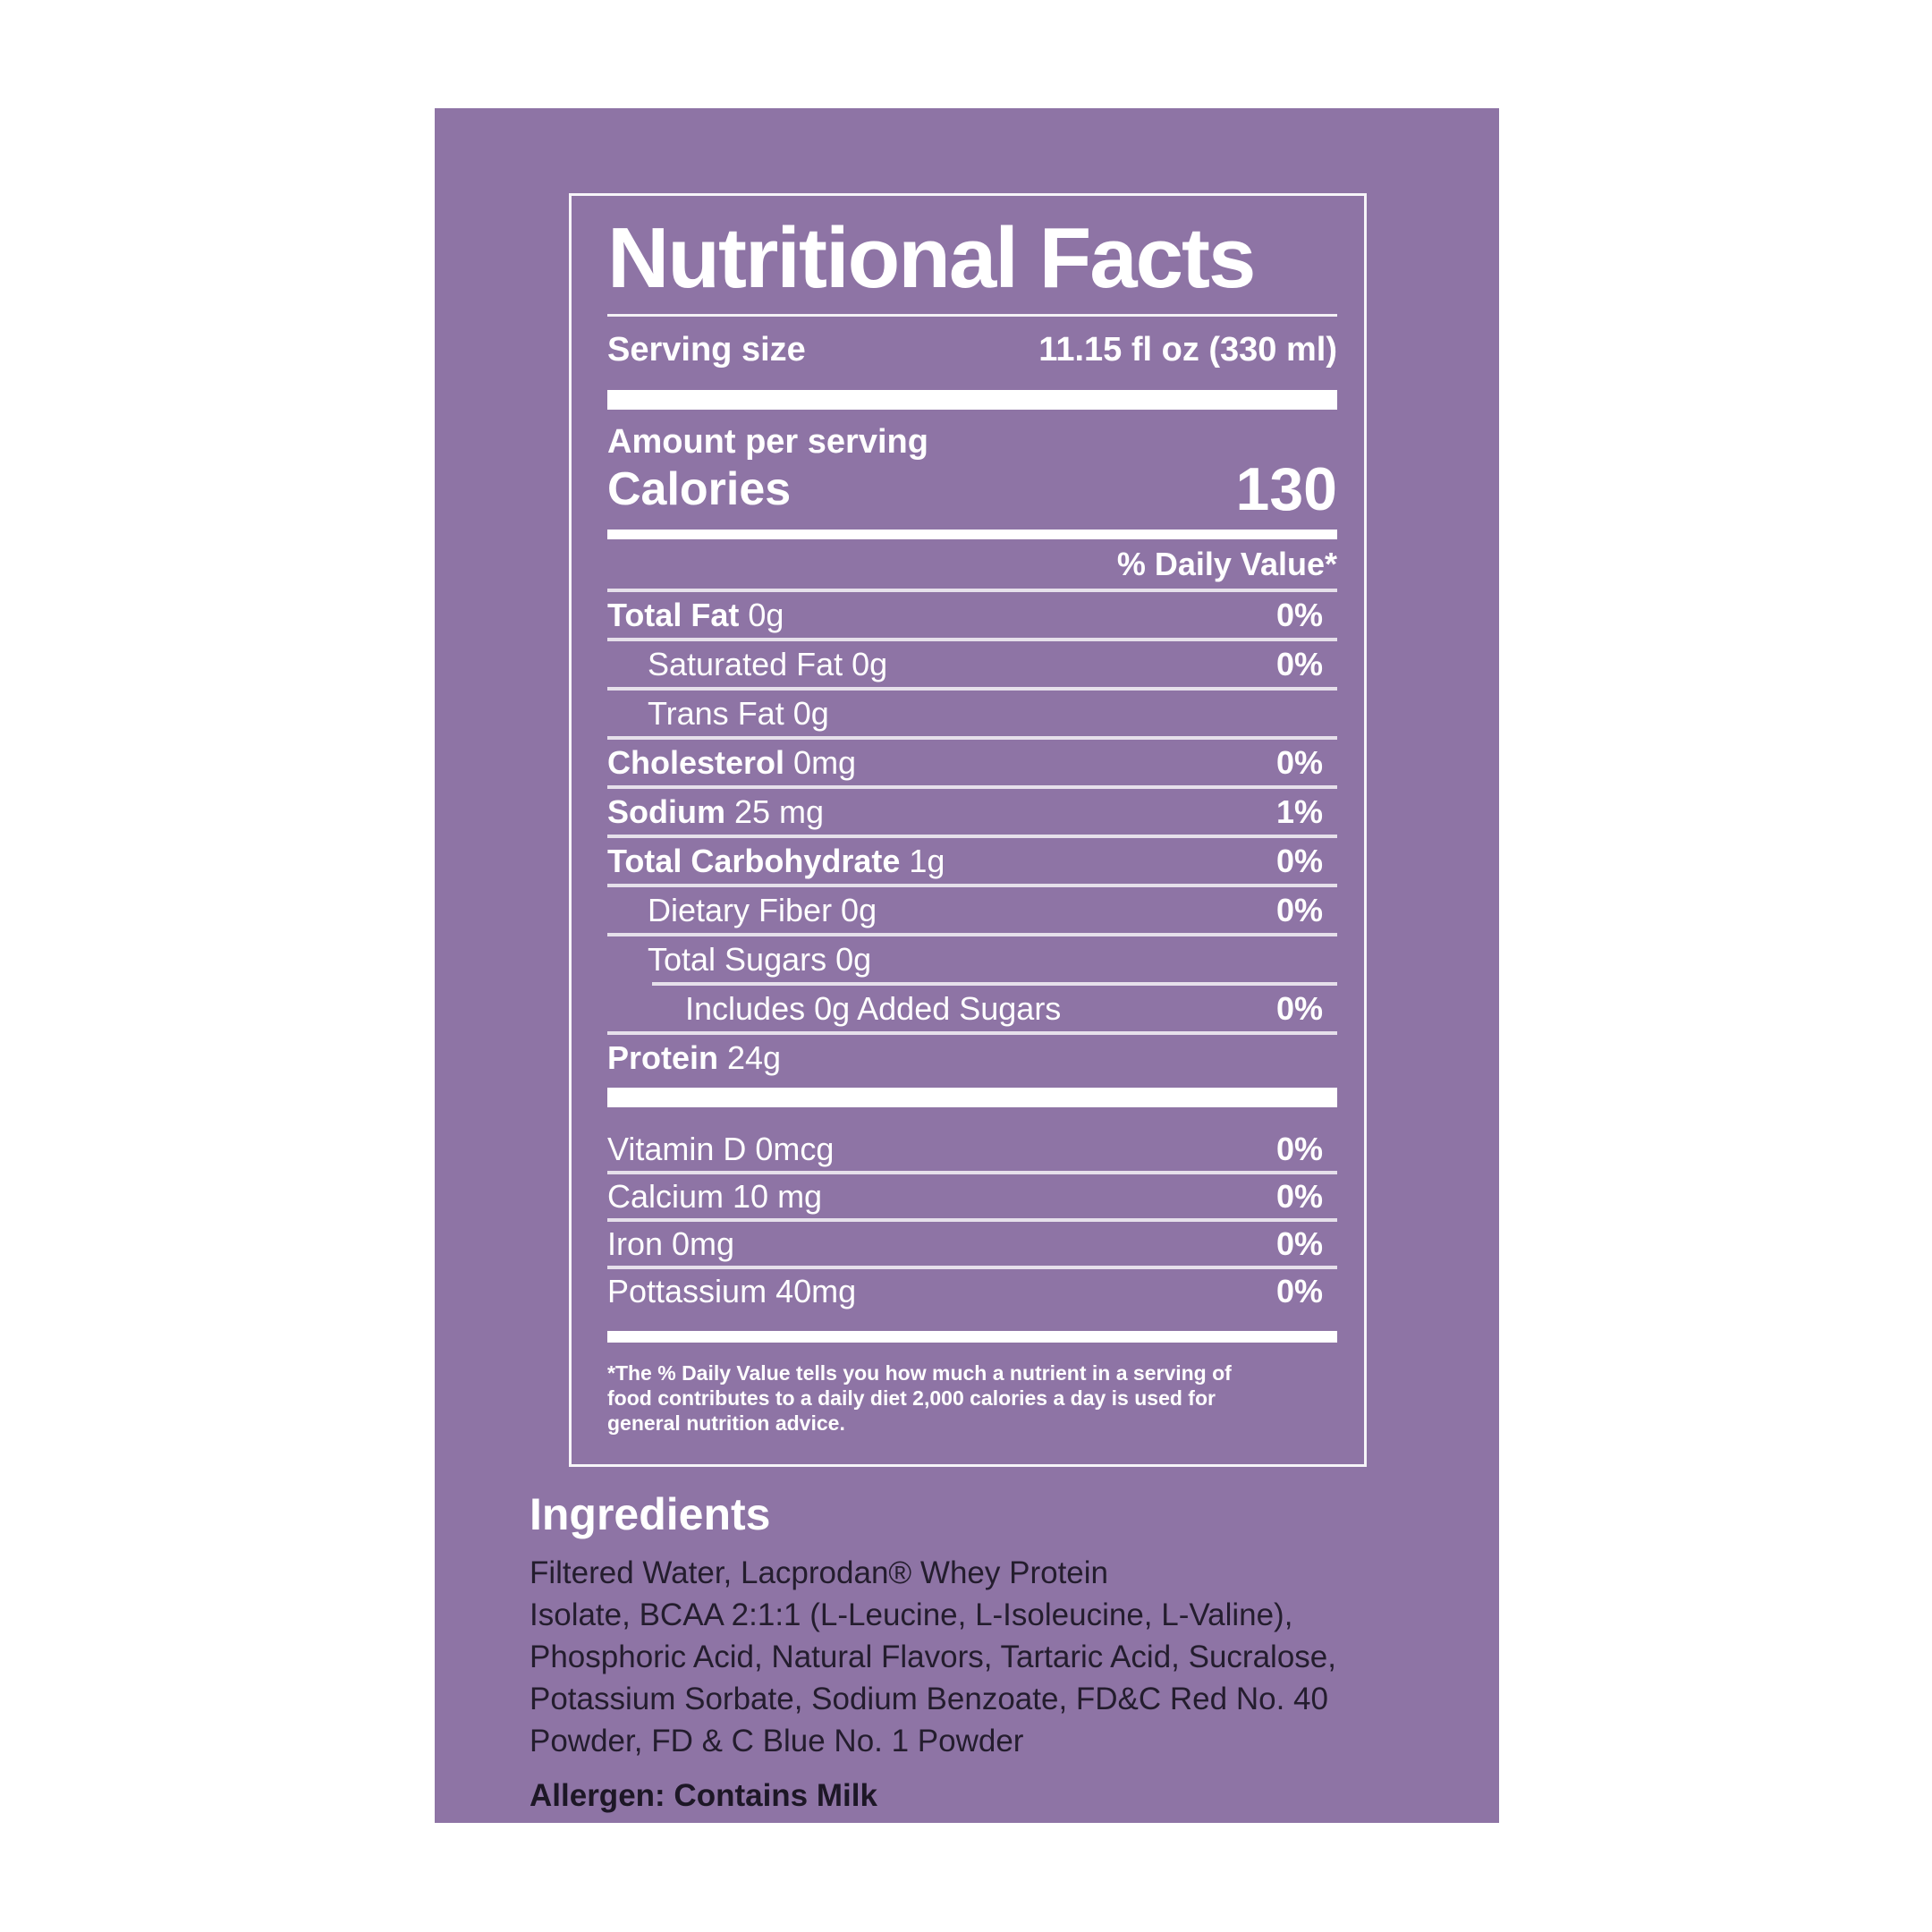 Image resolution: width=1932 pixels, height=1932 pixels. I want to click on nutrient-row: Dietary Fiber 0g 0%, so click(972, 910).